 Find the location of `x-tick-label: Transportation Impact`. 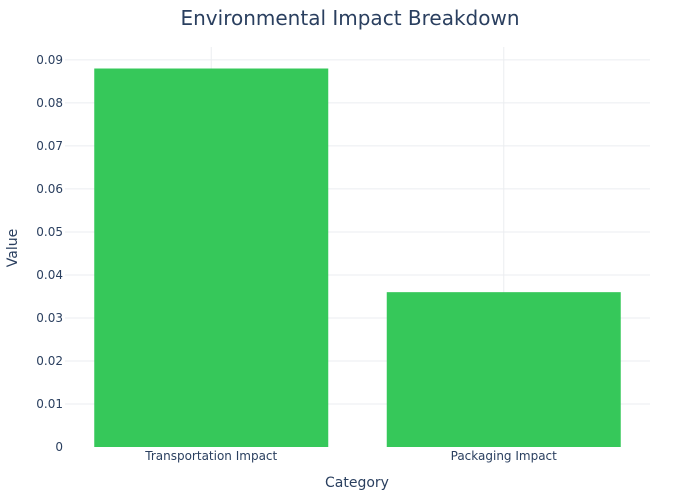

x-tick-label: Transportation Impact is located at coordinates (210, 456).